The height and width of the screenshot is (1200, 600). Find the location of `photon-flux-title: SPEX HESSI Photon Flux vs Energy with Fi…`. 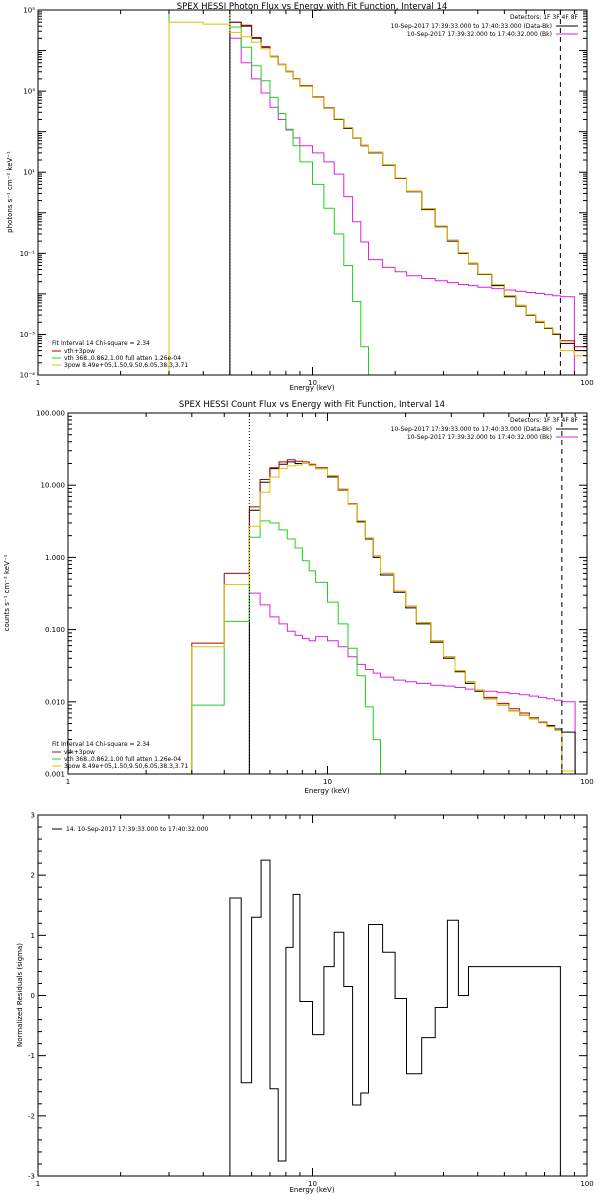

photon-flux-title: SPEX HESSI Photon Flux vs Energy with Fi… is located at coordinates (312, 7).